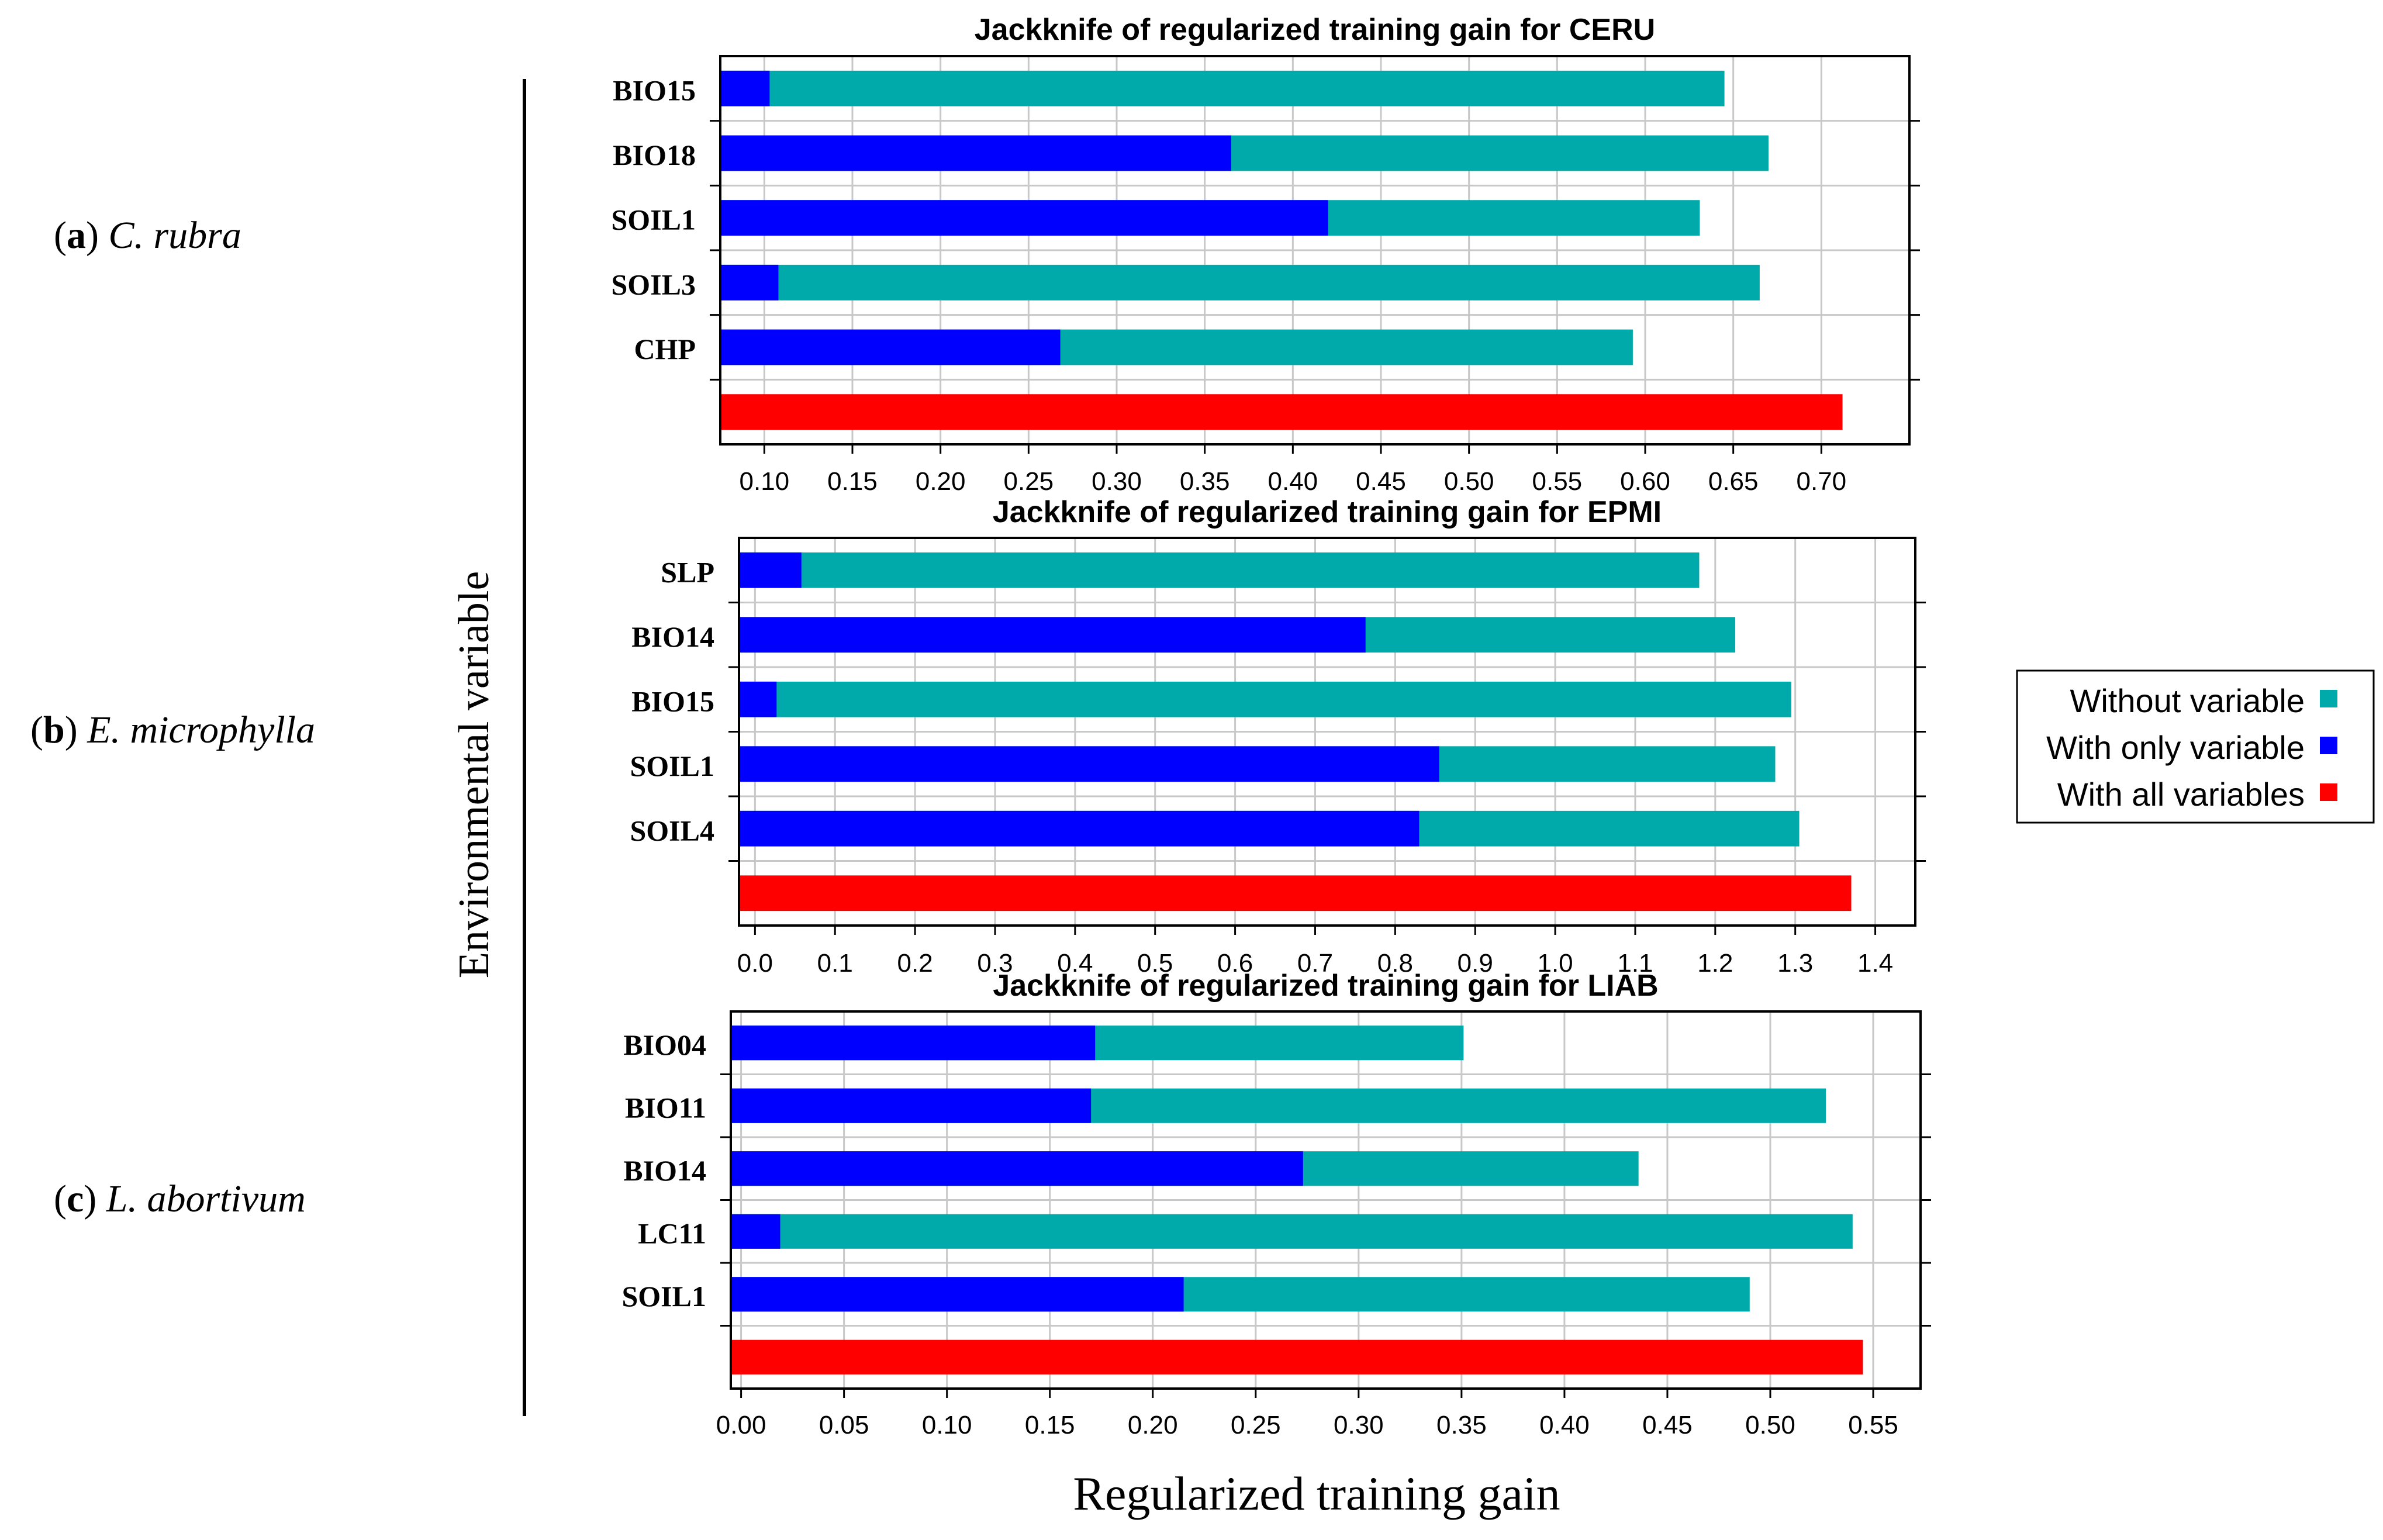  Describe the element at coordinates (1292, 1232) in the screenshot. I see `bar-without-lc11` at that location.